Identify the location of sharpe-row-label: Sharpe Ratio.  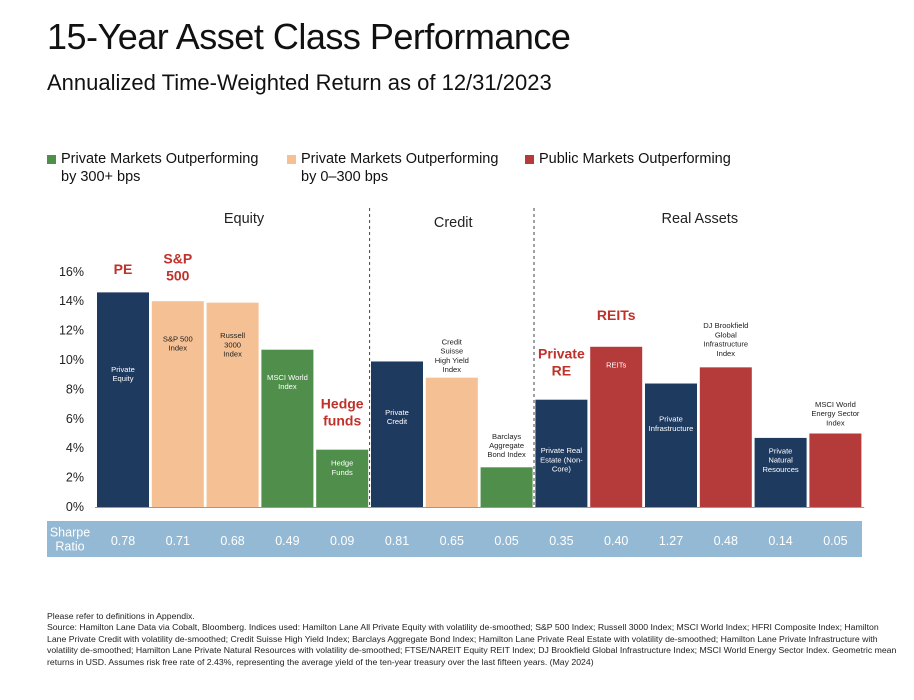
(70, 539).